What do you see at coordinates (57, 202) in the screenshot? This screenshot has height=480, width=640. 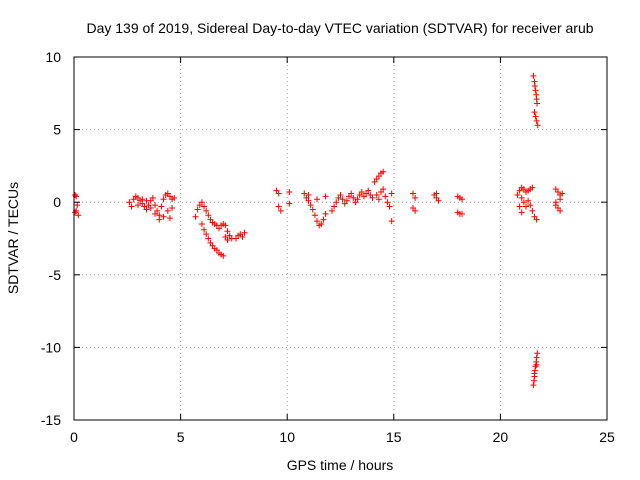 I see `y-tick-label: 0` at bounding box center [57, 202].